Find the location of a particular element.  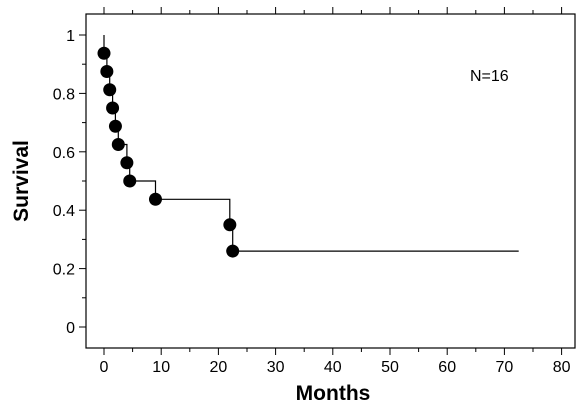

x-tick-label: 20 is located at coordinates (219, 367).